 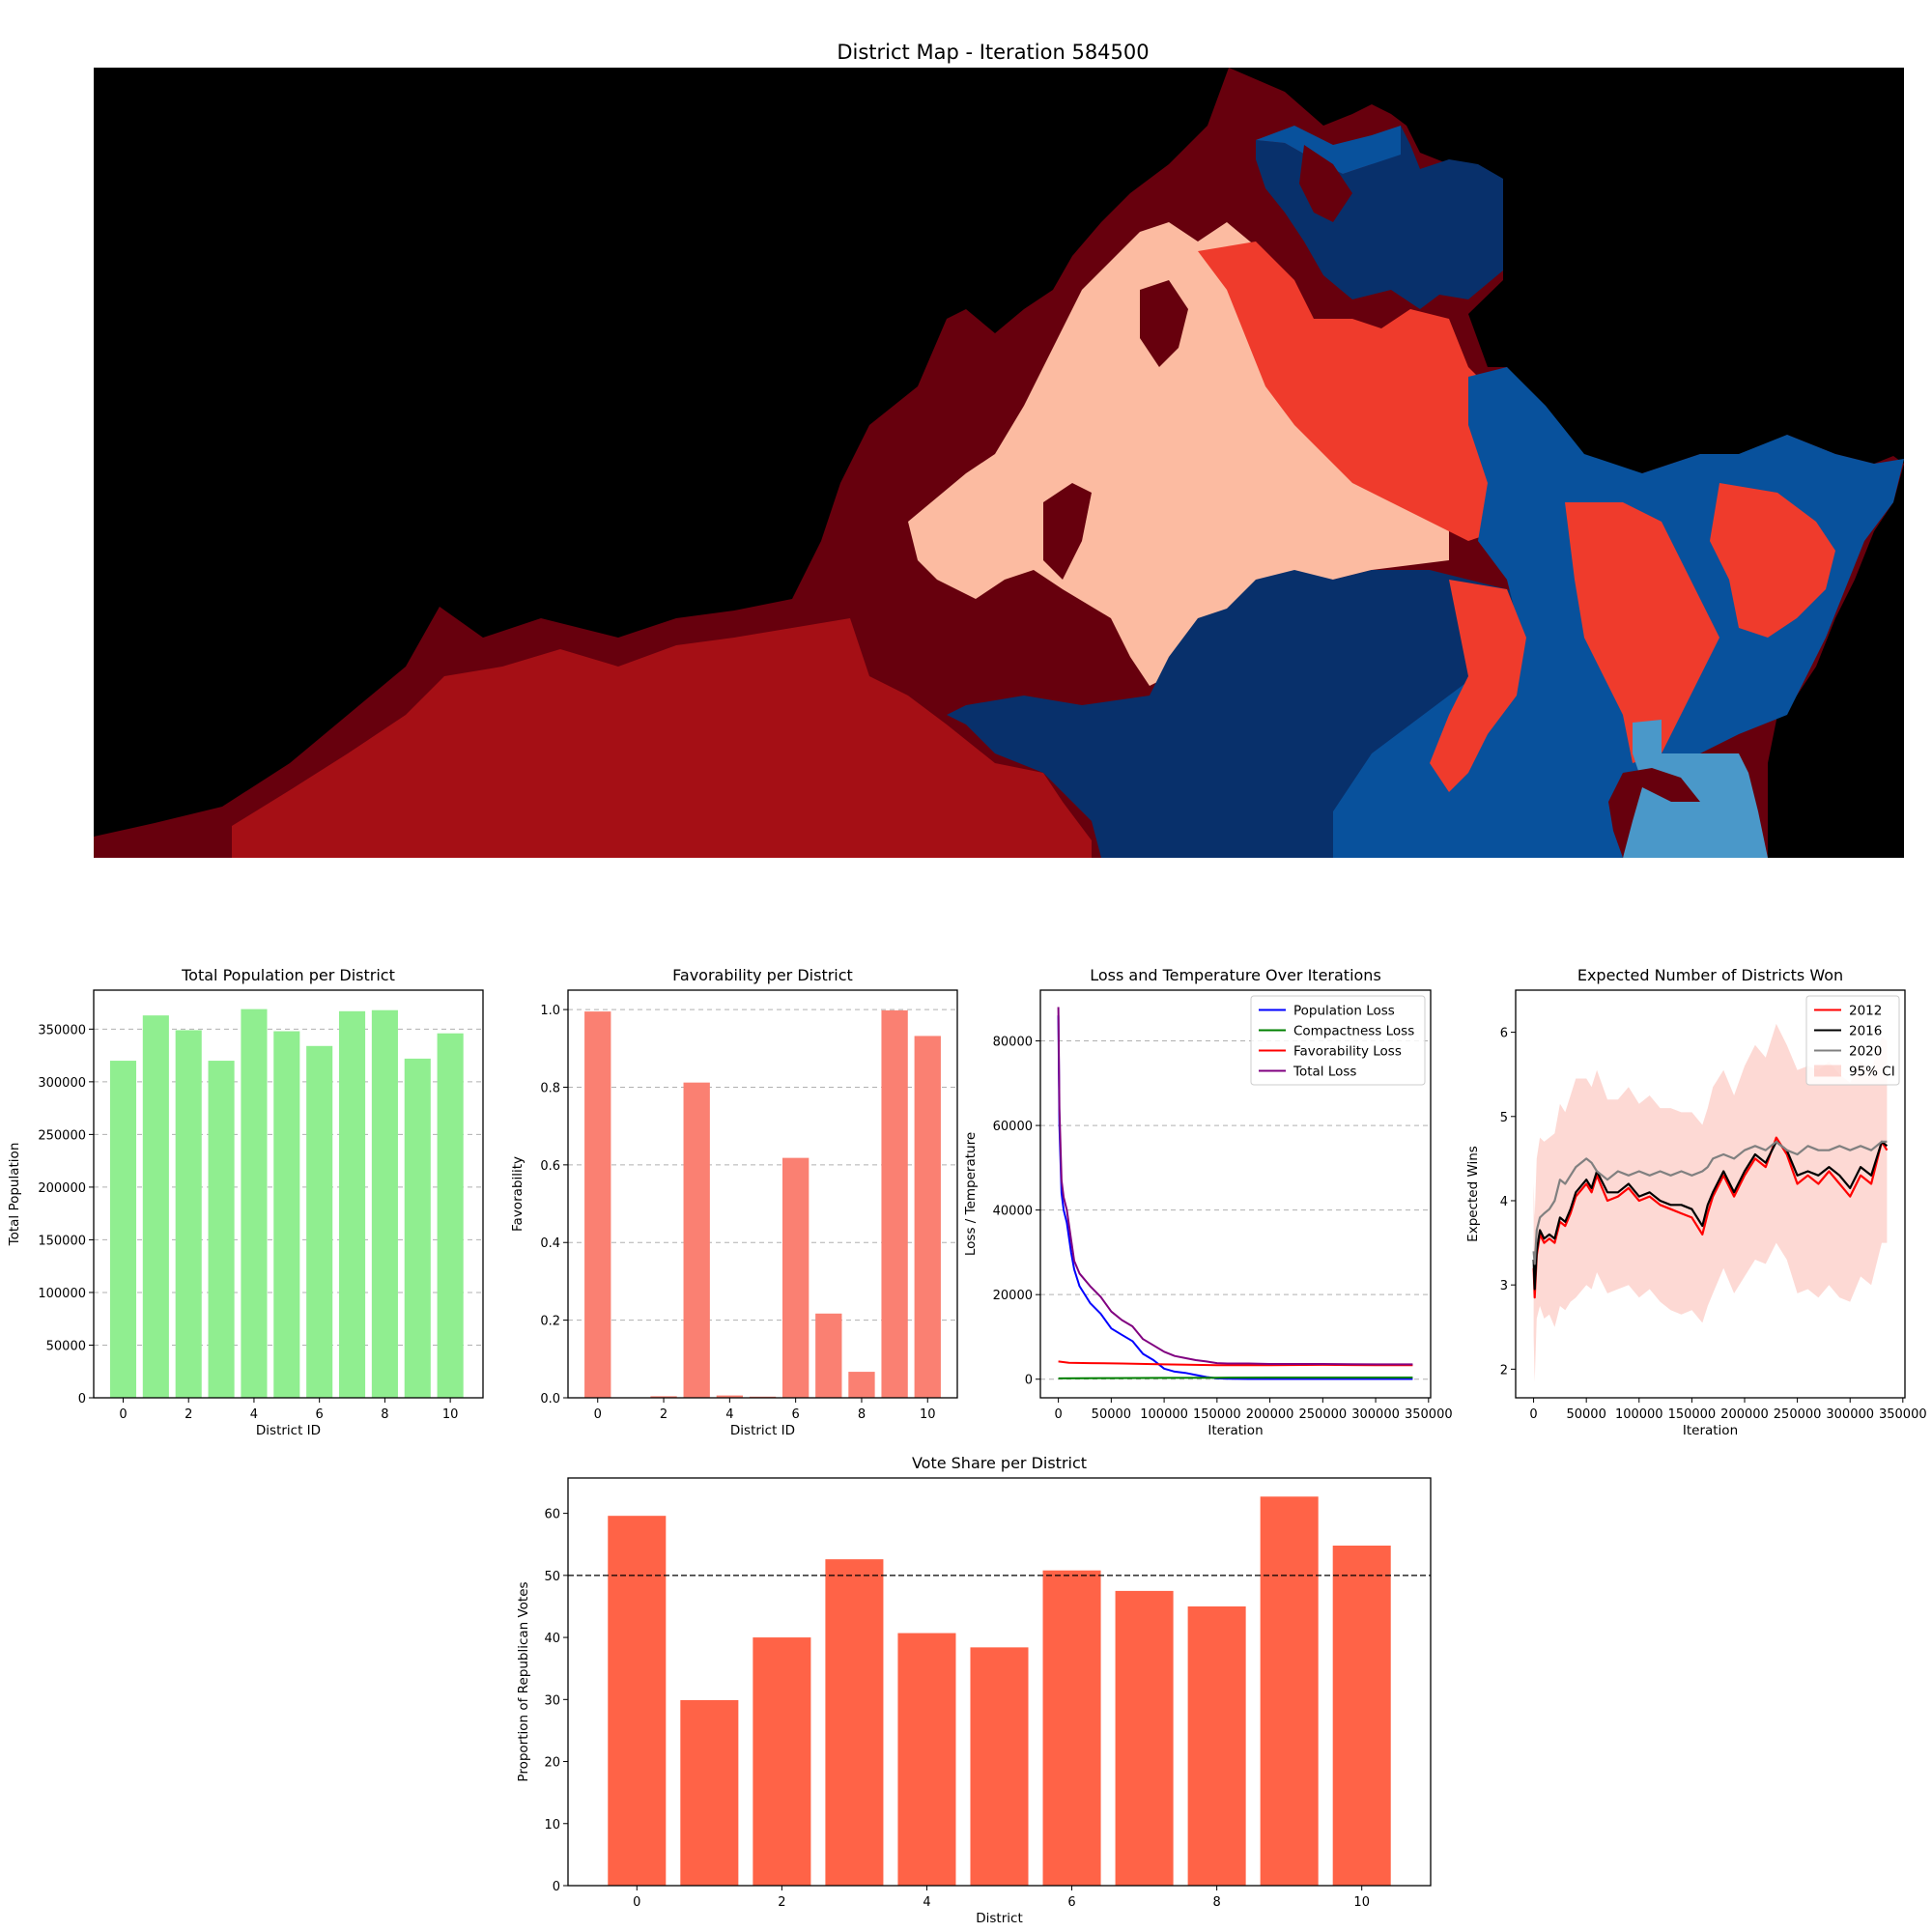 What do you see at coordinates (523, 1681) in the screenshot?
I see `voteshare-ylabel: Proportion of Republican Votes` at bounding box center [523, 1681].